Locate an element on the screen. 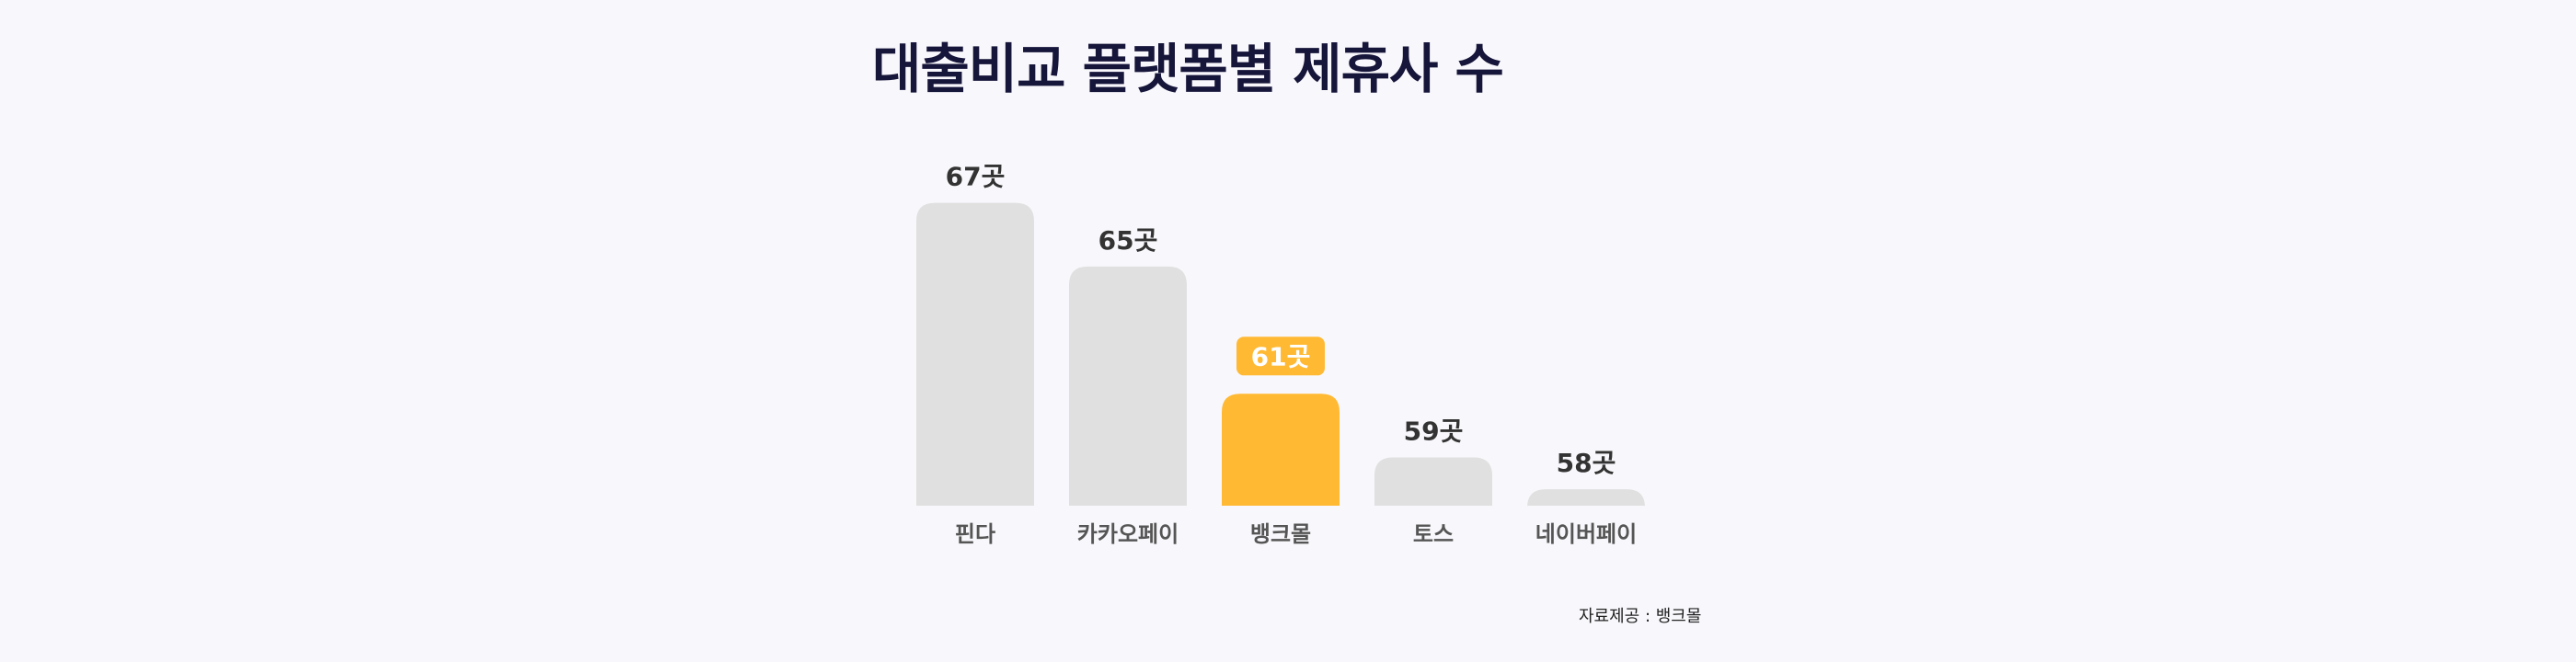  category-label-5: 네이버페이 is located at coordinates (1586, 534).